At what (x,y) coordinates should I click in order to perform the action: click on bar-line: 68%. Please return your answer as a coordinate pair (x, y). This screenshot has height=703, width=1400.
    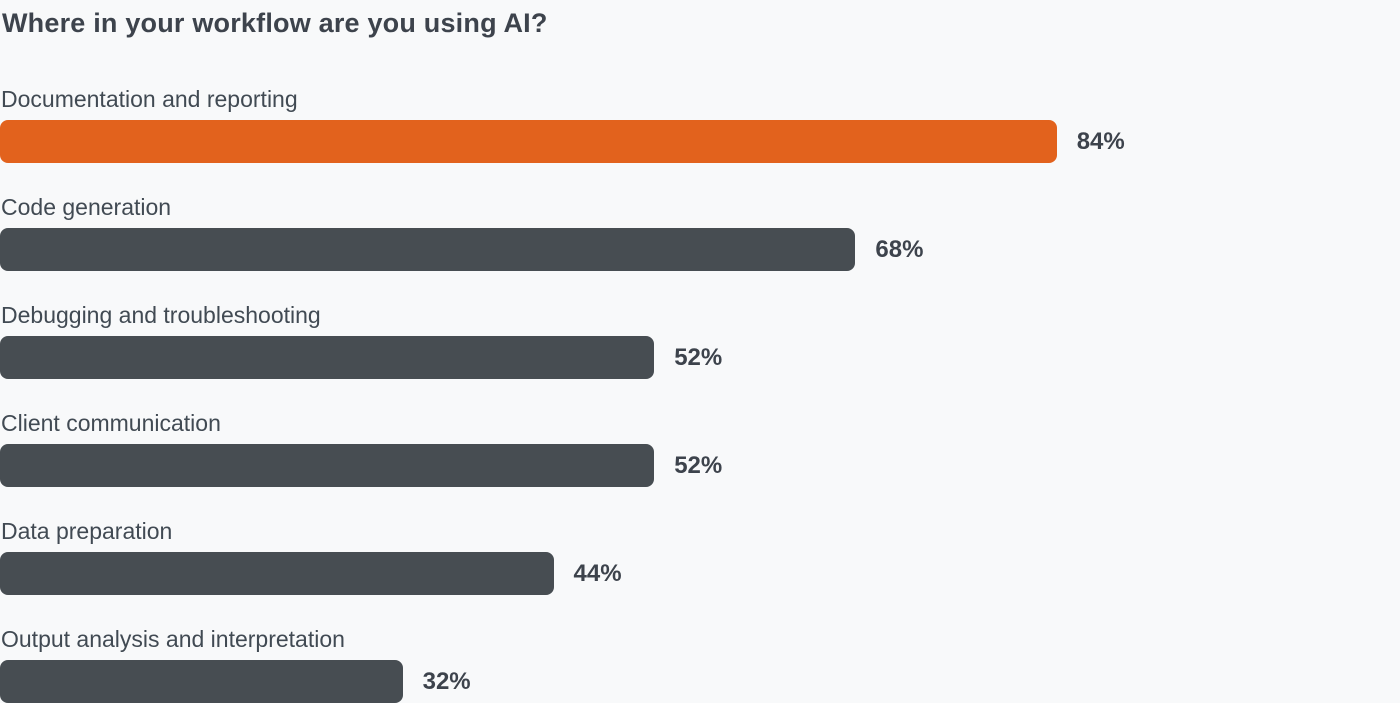
    Looking at the image, I should click on (700, 249).